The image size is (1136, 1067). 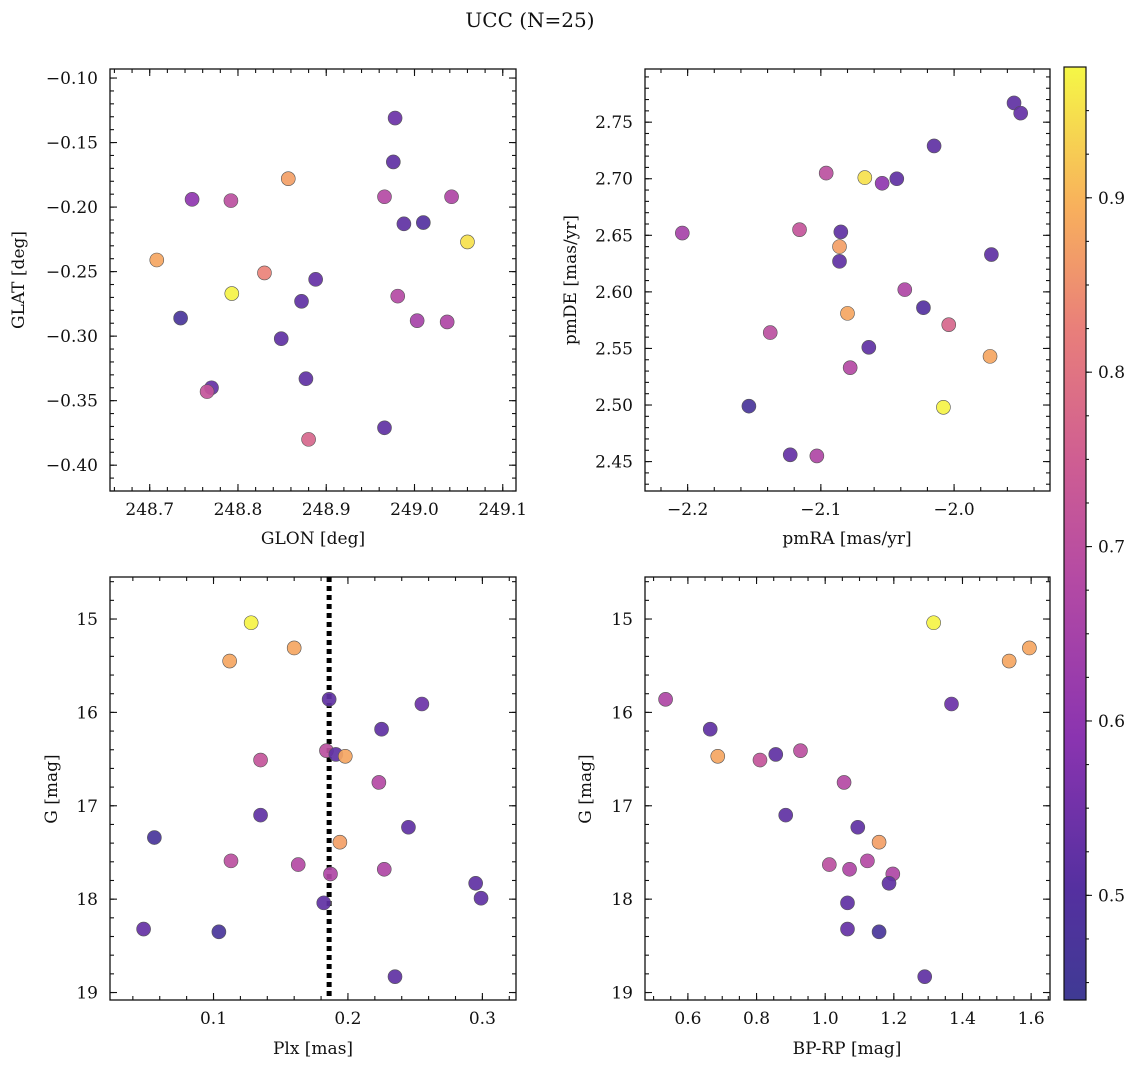 I want to click on x-axis-label: GLON [deg], so click(x=313, y=539).